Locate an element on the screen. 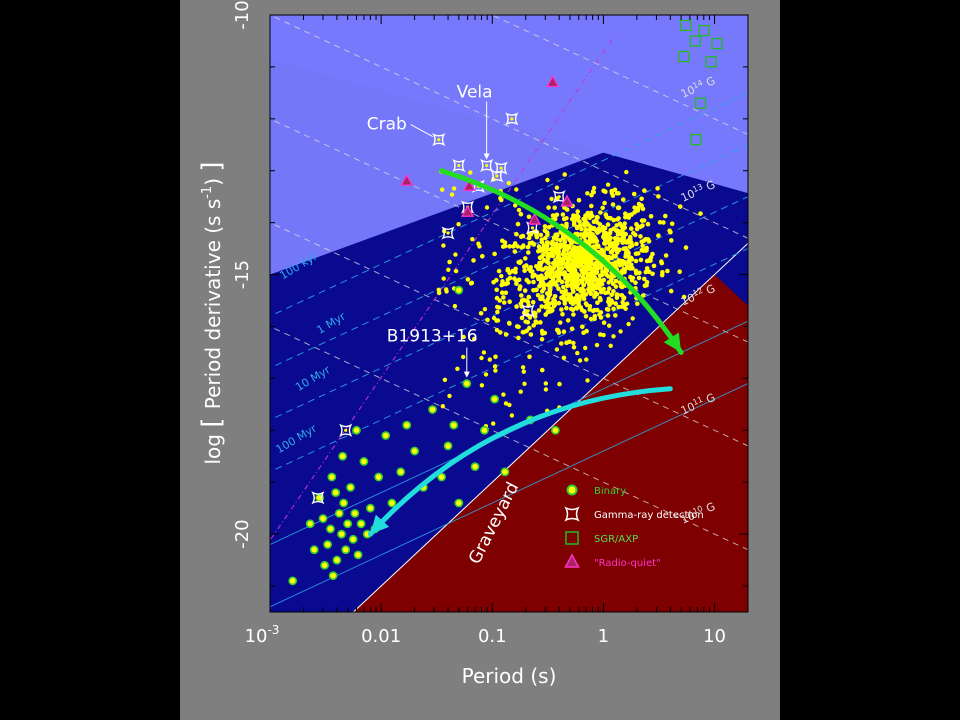  y-tick-label: -20 is located at coordinates (242, 533).